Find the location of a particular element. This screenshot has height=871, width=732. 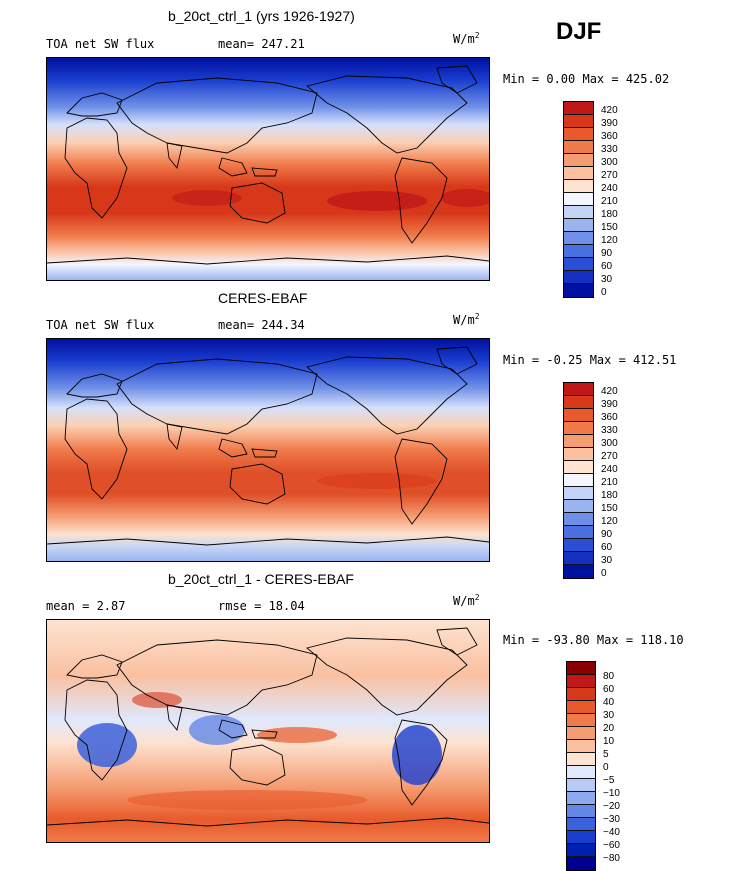

panel-2-variable-label: TOA net SW flux is located at coordinates (100, 325).